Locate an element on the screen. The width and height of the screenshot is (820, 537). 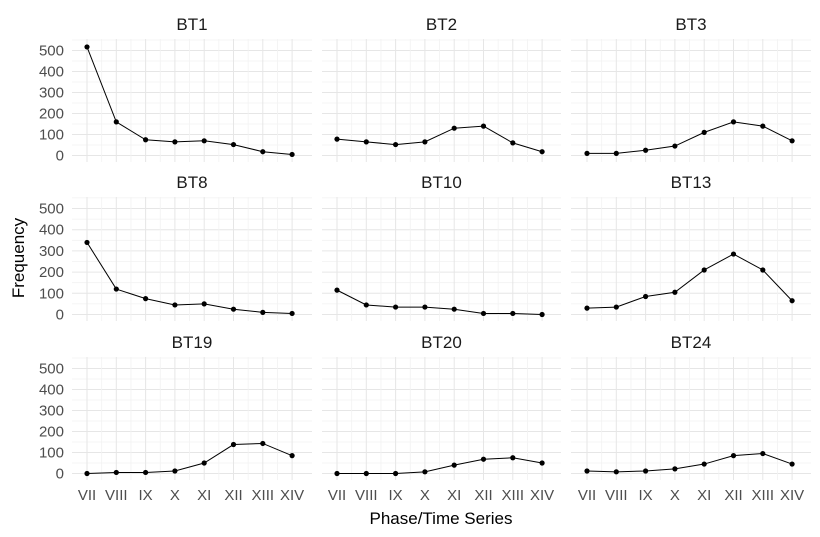
facet-title: BT13 is located at coordinates (691, 182).